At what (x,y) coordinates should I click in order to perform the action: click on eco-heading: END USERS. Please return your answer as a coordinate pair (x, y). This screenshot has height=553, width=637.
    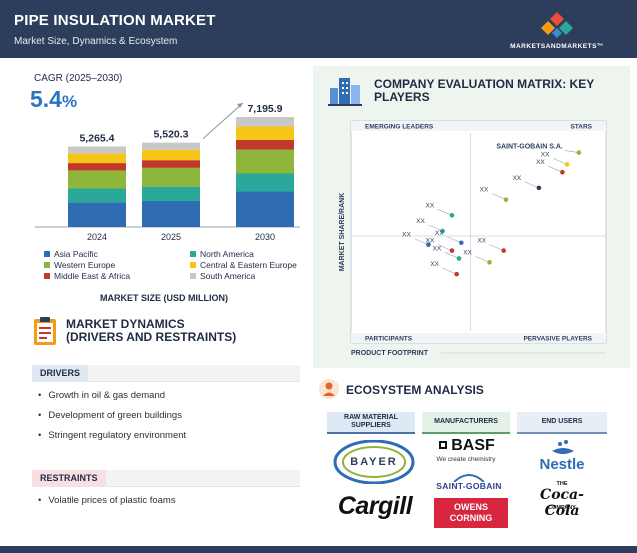
    Looking at the image, I should click on (562, 421).